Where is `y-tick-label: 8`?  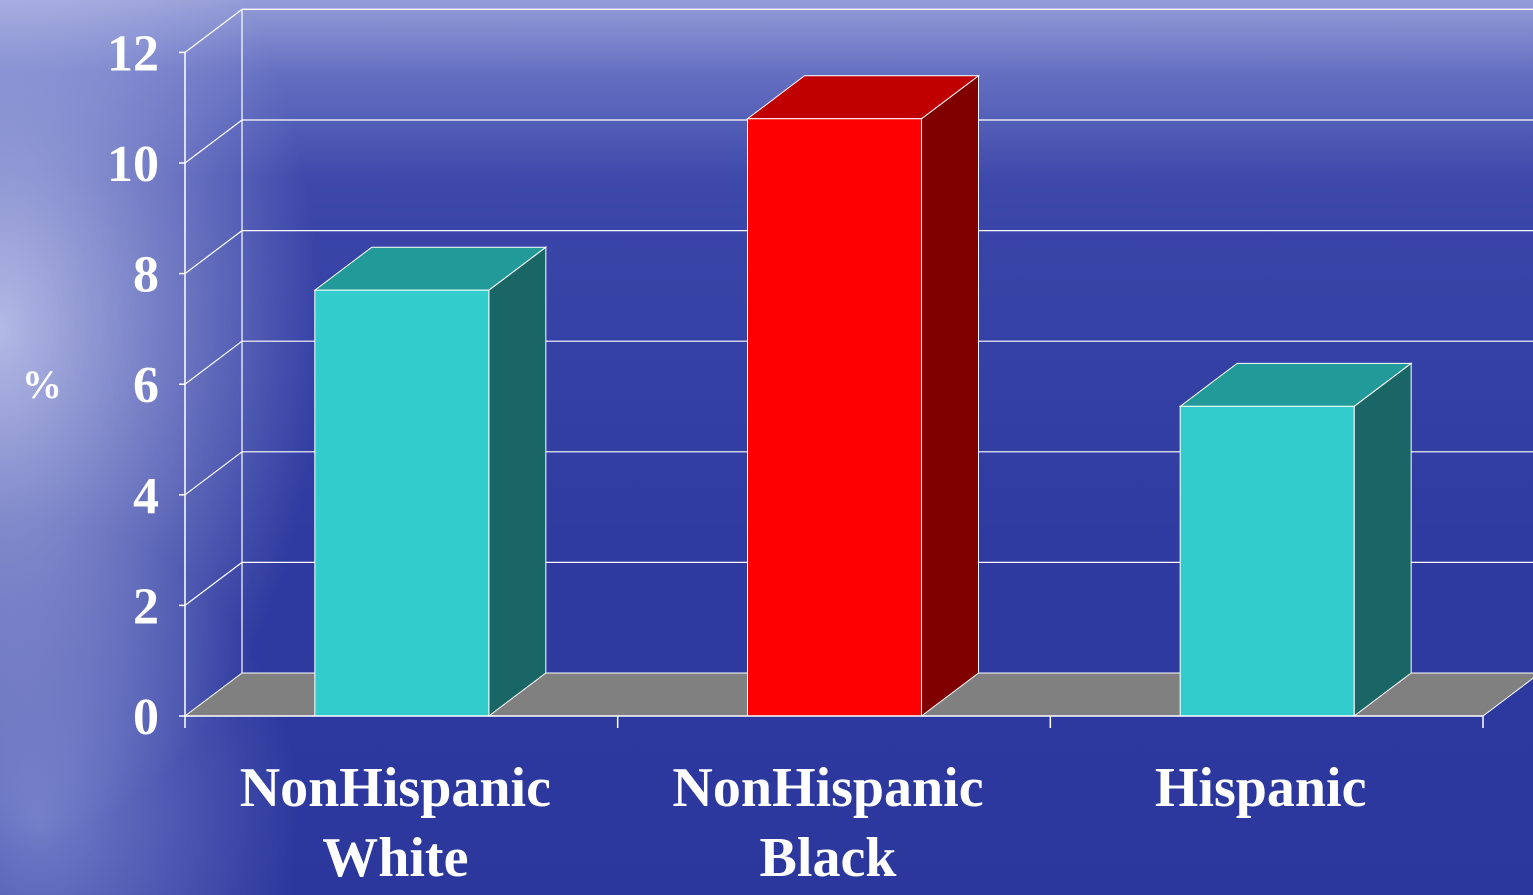 y-tick-label: 8 is located at coordinates (146, 275).